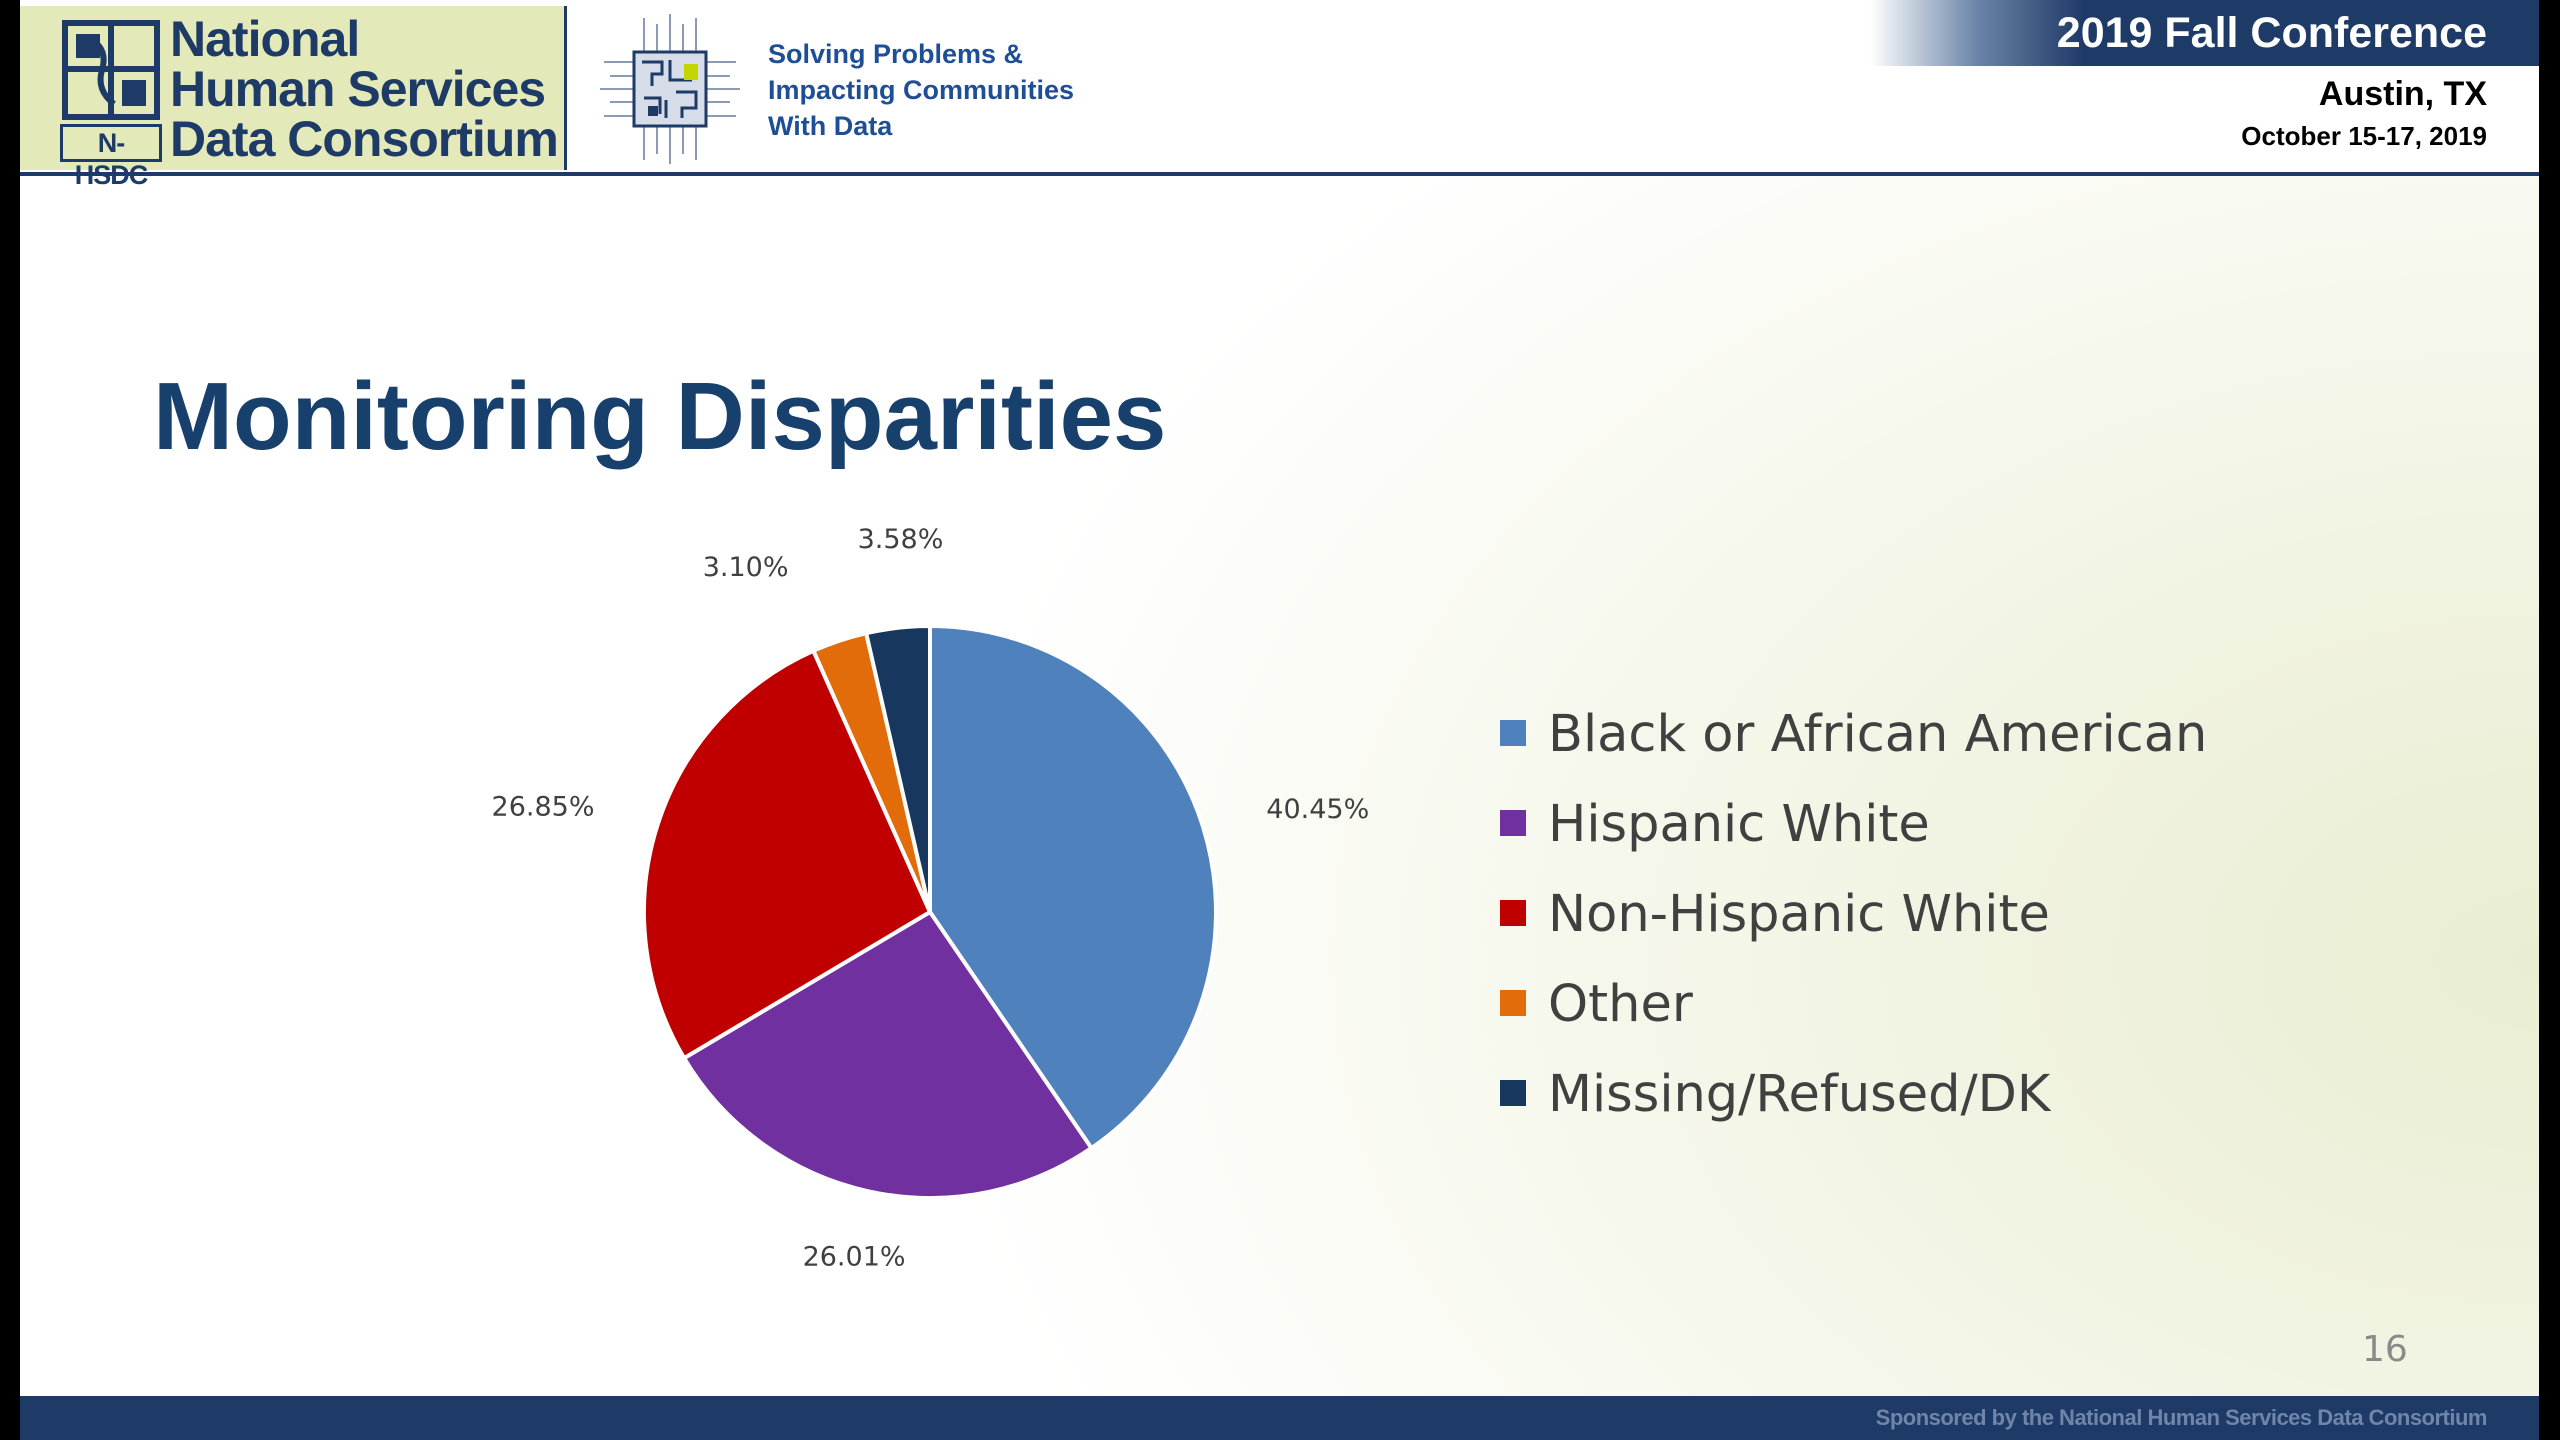  Describe the element at coordinates (830, 126) in the screenshot. I see `tagline-line-3: With Data` at that location.